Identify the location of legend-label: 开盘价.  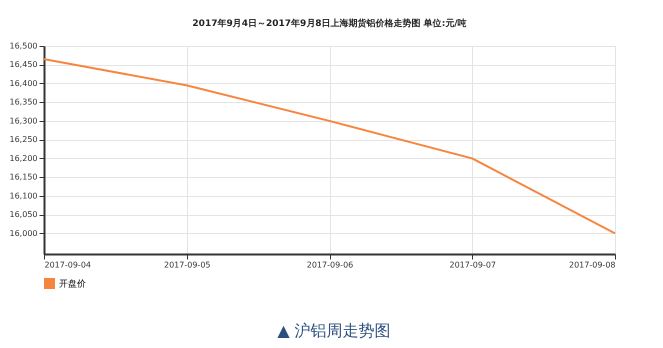
(72, 284).